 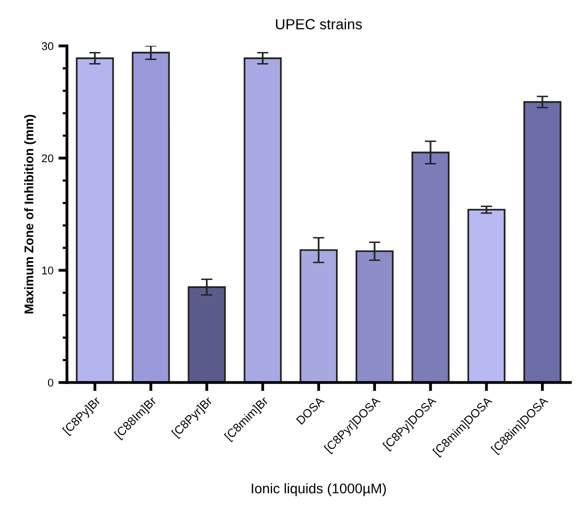 What do you see at coordinates (319, 24) in the screenshot?
I see `chart-title: UPEC strains` at bounding box center [319, 24].